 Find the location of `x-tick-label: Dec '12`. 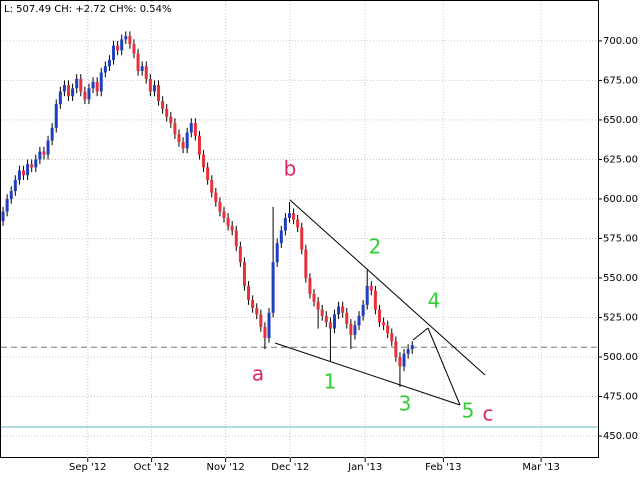

x-tick-label: Dec '12 is located at coordinates (290, 467).